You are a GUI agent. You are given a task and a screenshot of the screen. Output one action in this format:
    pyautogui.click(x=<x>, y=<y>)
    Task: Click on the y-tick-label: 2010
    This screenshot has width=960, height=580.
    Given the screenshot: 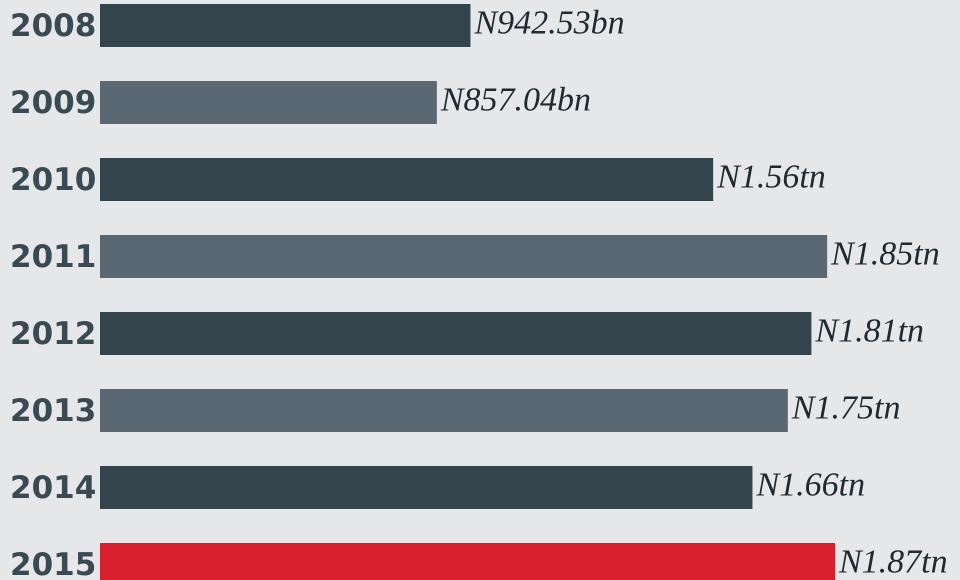 What is the action you would take?
    pyautogui.click(x=53, y=180)
    